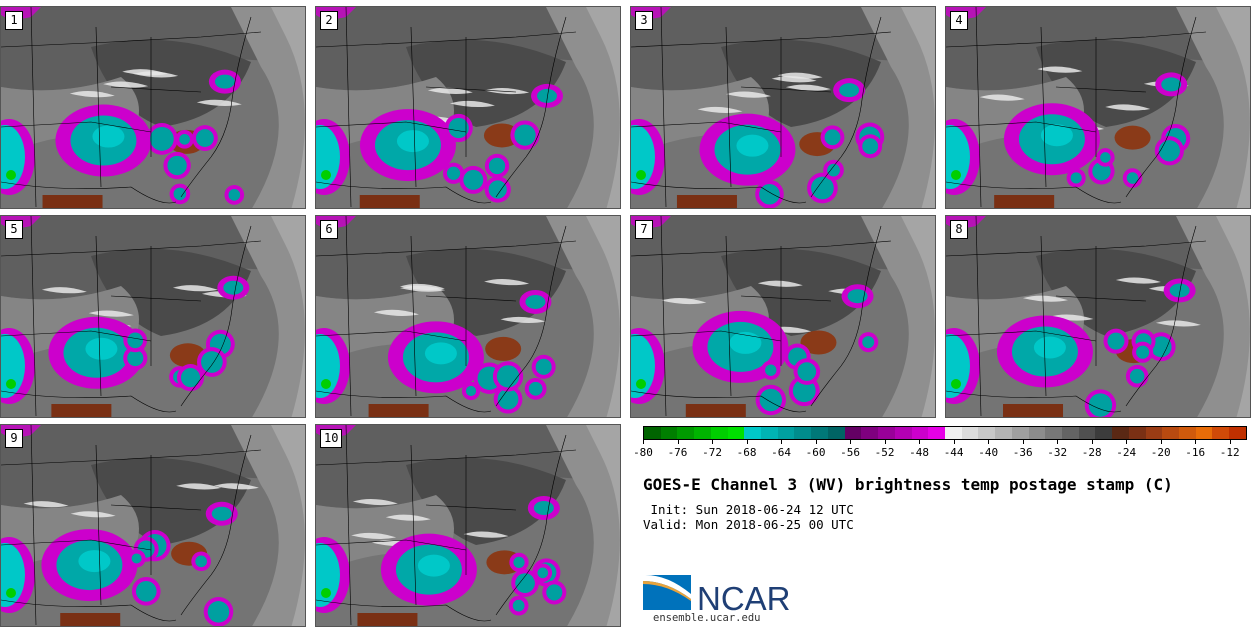 The width and height of the screenshot is (1260, 627). Describe the element at coordinates (746, 452) in the screenshot. I see `colorbar-tick-label: -68` at that location.